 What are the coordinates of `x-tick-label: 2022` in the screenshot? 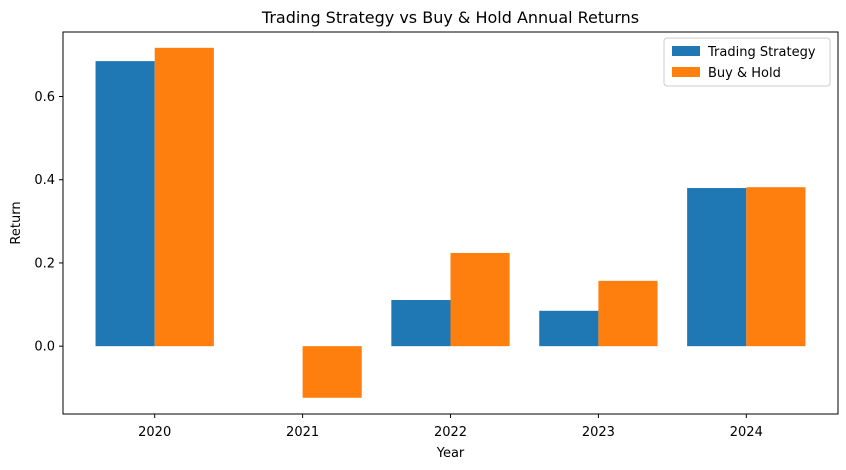 It's located at (450, 432).